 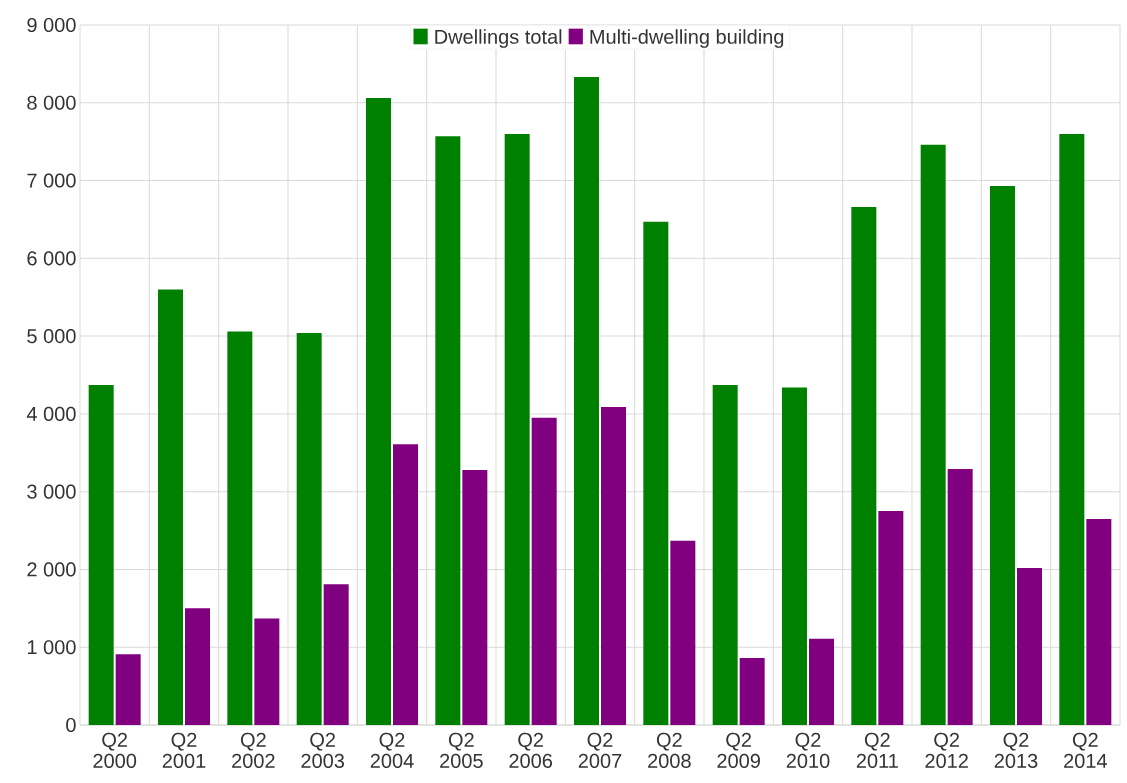 I want to click on x-tick-label: Q2 2006, so click(x=531, y=750).